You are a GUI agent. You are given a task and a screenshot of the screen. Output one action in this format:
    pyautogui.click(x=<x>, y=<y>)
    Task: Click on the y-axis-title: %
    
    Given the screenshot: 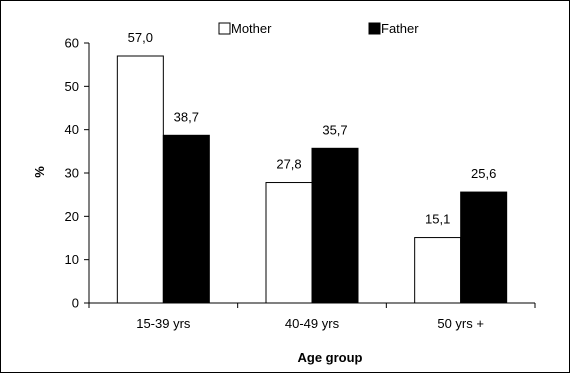 What is the action you would take?
    pyautogui.click(x=39, y=172)
    